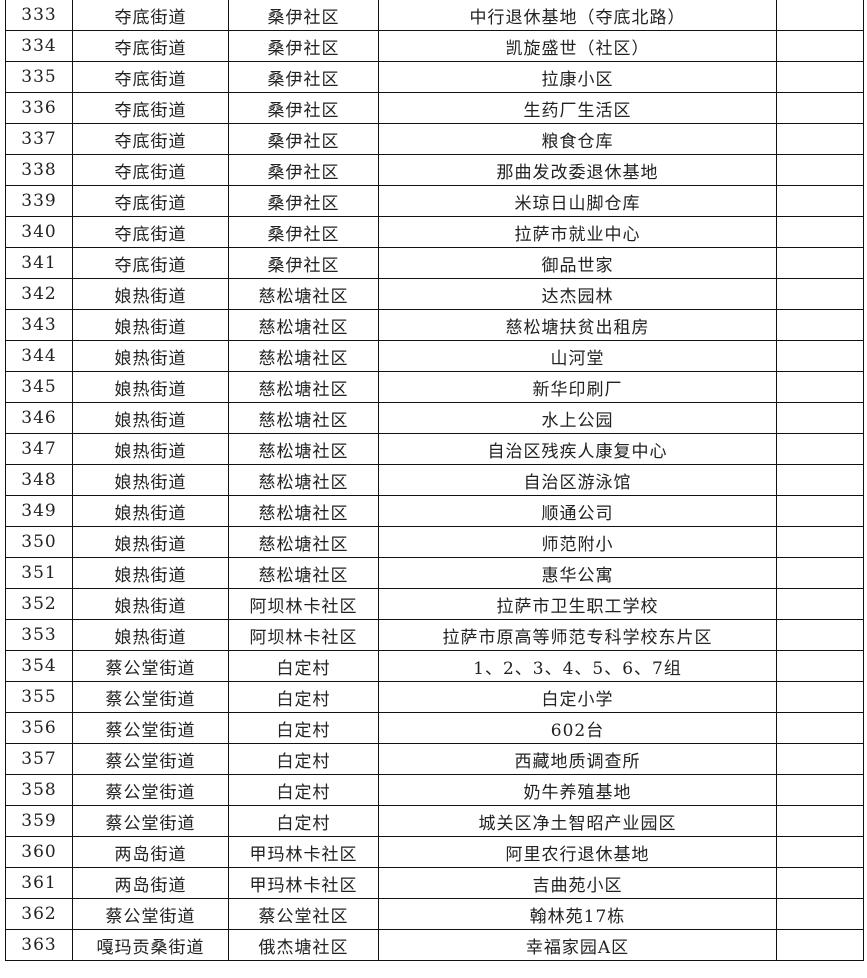 This screenshot has height=978, width=867. Describe the element at coordinates (434, 356) in the screenshot. I see `table-row: 344 娘热街道 慈松塘社区 山河堂` at that location.